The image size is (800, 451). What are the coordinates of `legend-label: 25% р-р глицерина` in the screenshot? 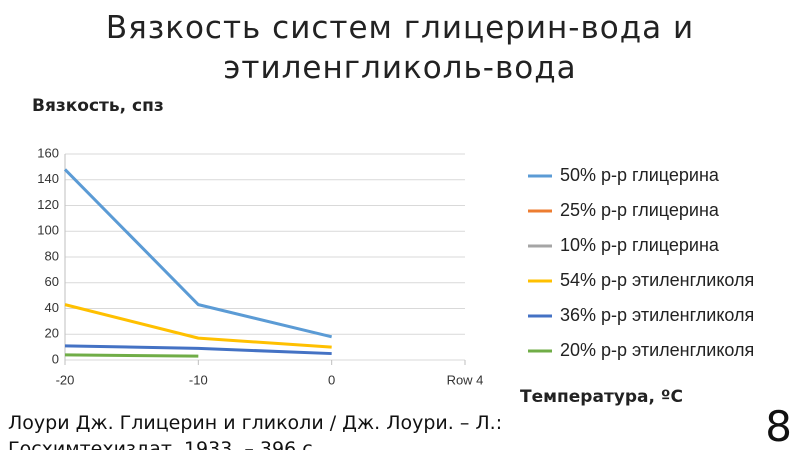 It's located at (640, 210).